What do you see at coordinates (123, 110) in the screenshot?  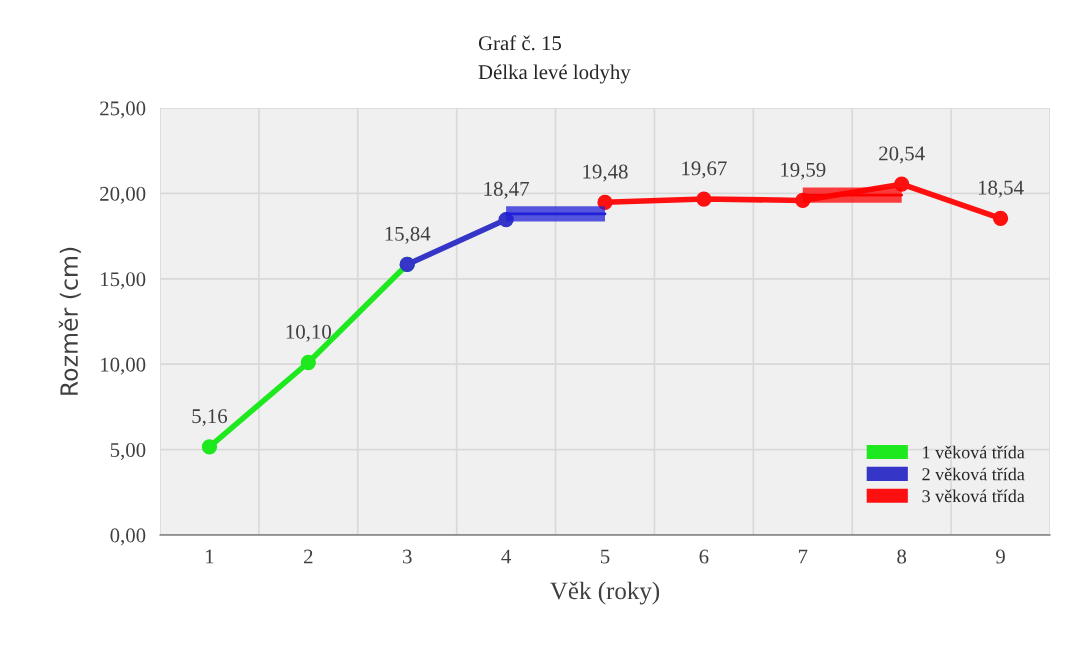 I see `y-tick-label: 25,00` at bounding box center [123, 110].